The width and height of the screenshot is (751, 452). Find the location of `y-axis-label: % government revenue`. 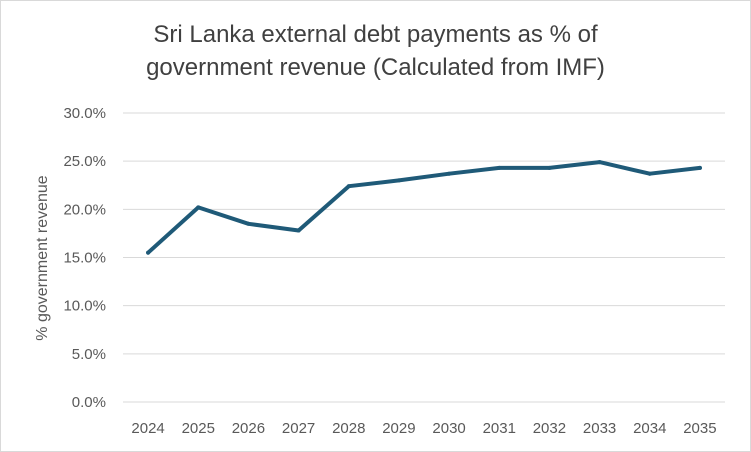

y-axis-label: % government revenue is located at coordinates (42, 258).